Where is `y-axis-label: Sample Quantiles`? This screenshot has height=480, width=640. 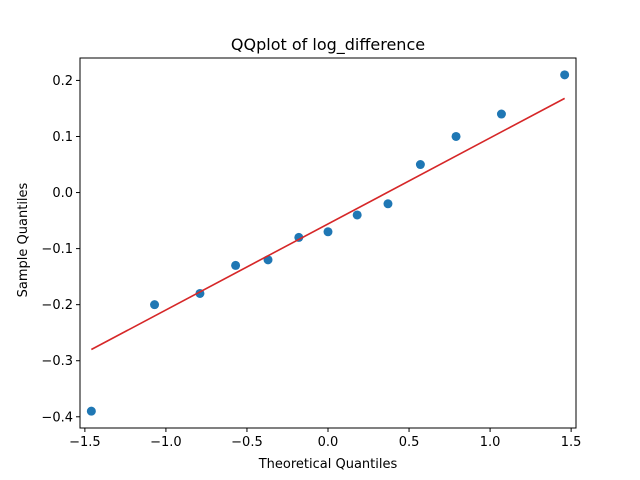 y-axis-label: Sample Quantiles is located at coordinates (23, 239).